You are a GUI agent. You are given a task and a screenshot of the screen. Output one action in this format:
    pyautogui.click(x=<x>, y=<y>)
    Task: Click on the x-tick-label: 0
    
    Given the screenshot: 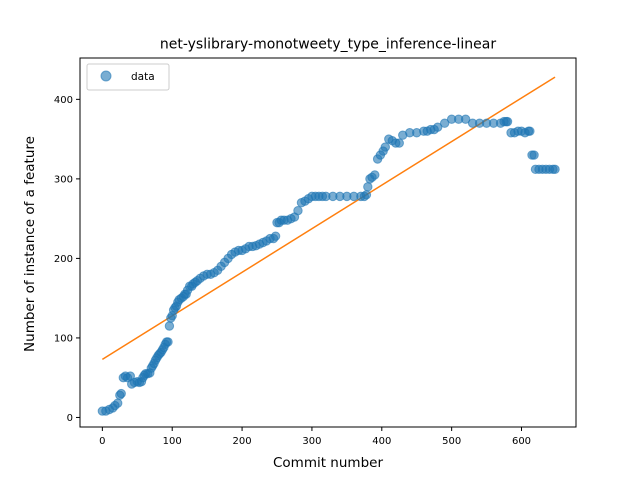 What is the action you would take?
    pyautogui.click(x=102, y=441)
    